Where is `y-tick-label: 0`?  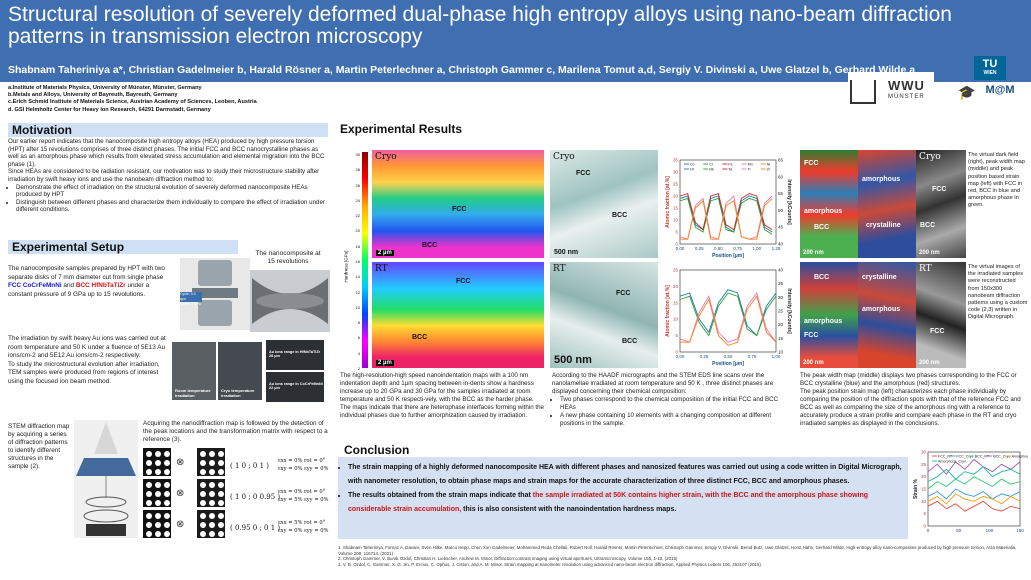 y-tick-label: 0 is located at coordinates (924, 526).